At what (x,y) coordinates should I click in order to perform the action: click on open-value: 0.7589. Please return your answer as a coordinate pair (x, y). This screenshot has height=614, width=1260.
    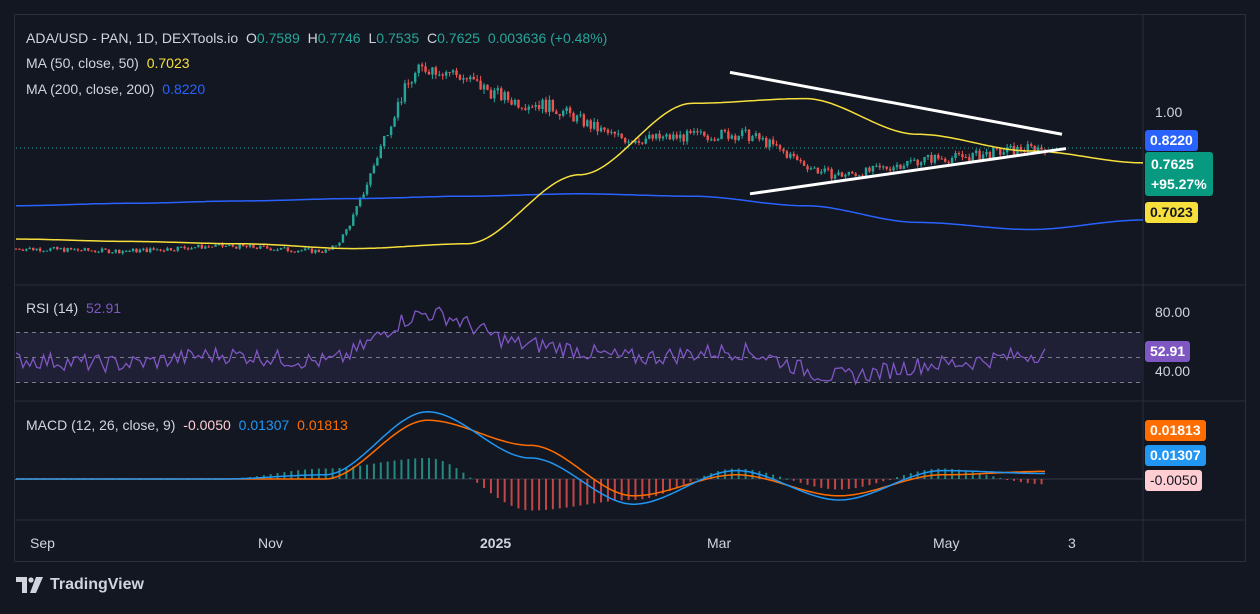
    Looking at the image, I should click on (278, 38).